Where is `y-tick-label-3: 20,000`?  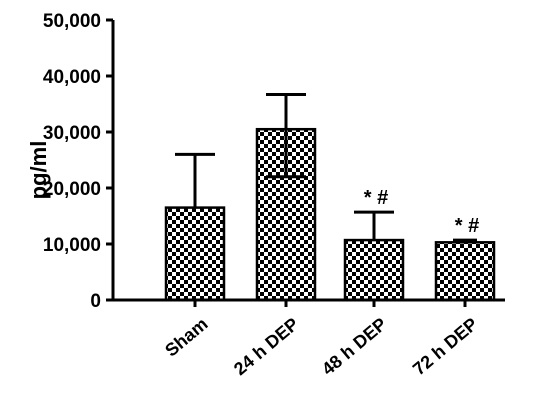
y-tick-label-3: 20,000 is located at coordinates (72, 189).